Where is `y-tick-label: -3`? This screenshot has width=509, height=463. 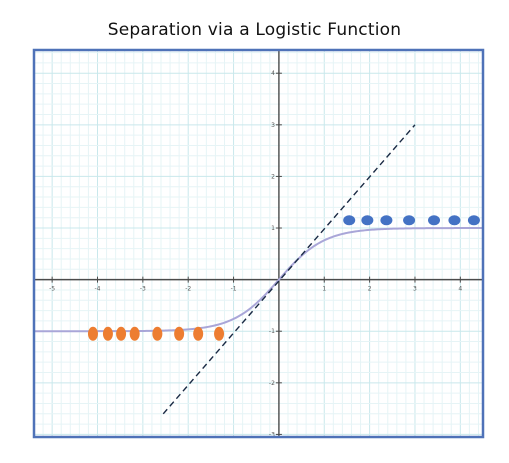
y-tick-label: -3 is located at coordinates (272, 434).